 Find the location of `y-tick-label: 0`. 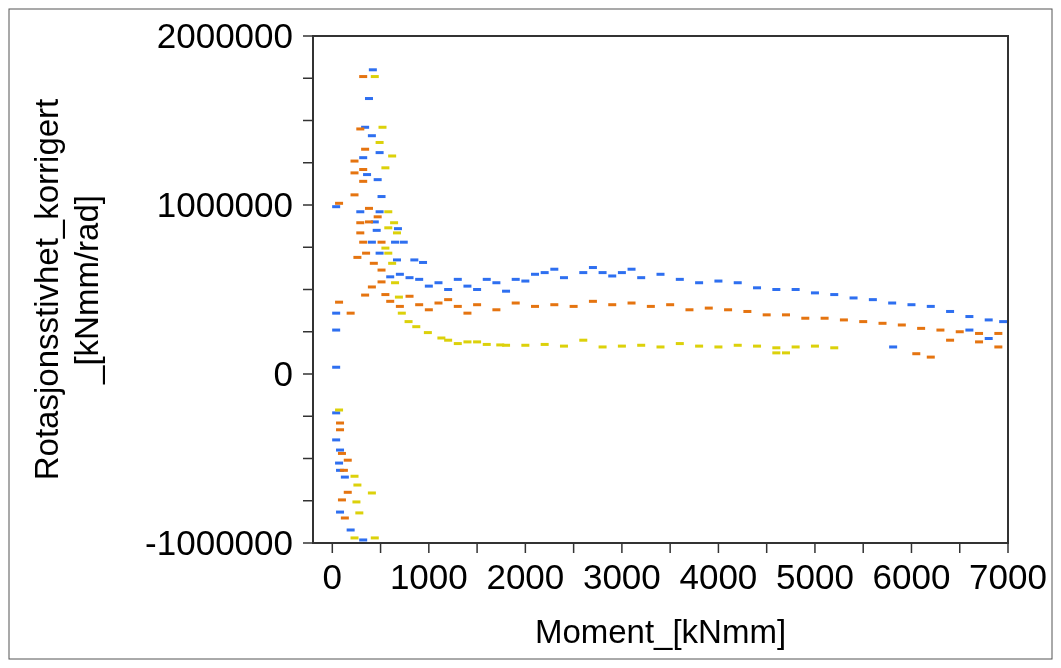

y-tick-label: 0 is located at coordinates (283, 373).